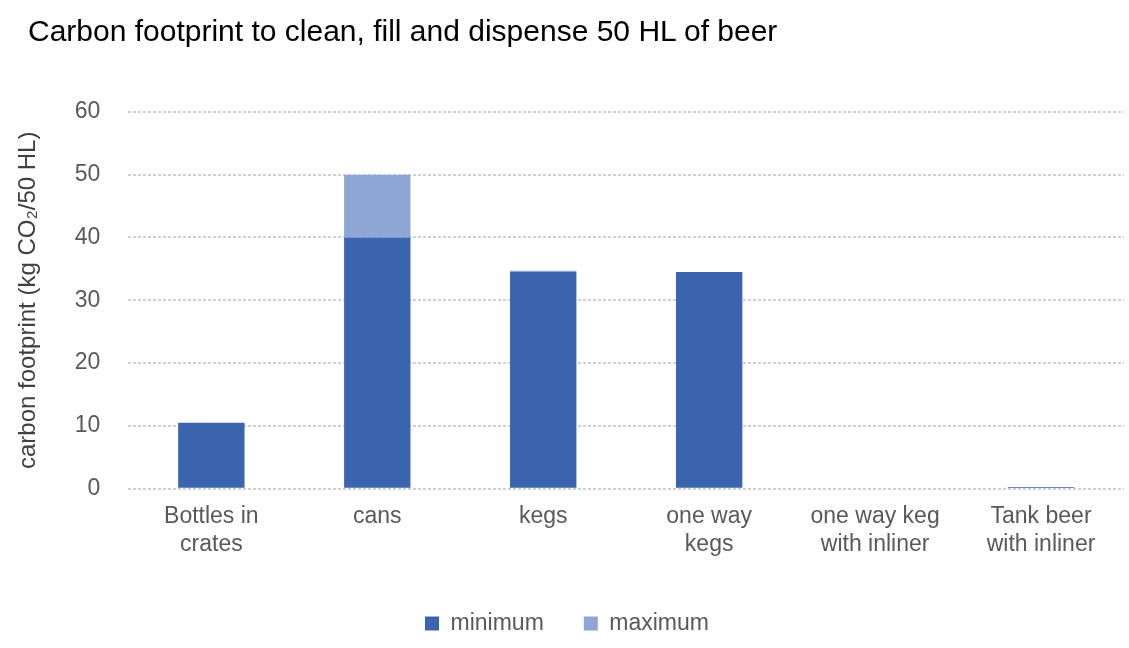 The image size is (1129, 648). I want to click on y-tick-label: 30, so click(87, 298).